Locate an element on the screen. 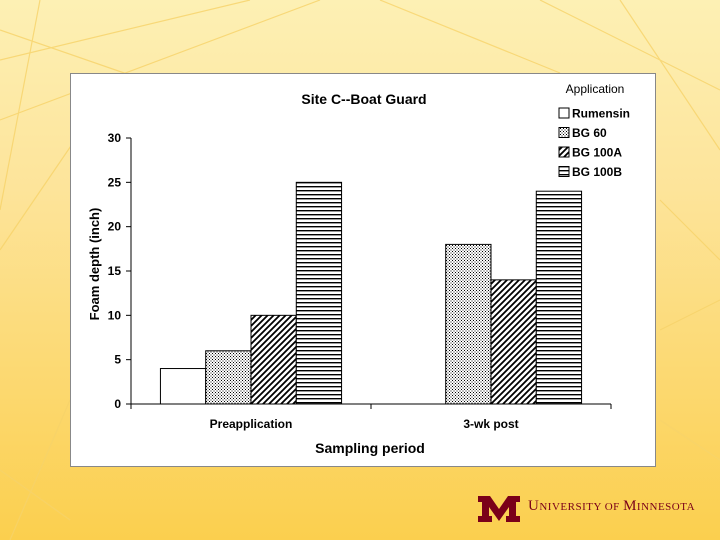  y-axis-label: Foam depth (inch) is located at coordinates (94, 264).